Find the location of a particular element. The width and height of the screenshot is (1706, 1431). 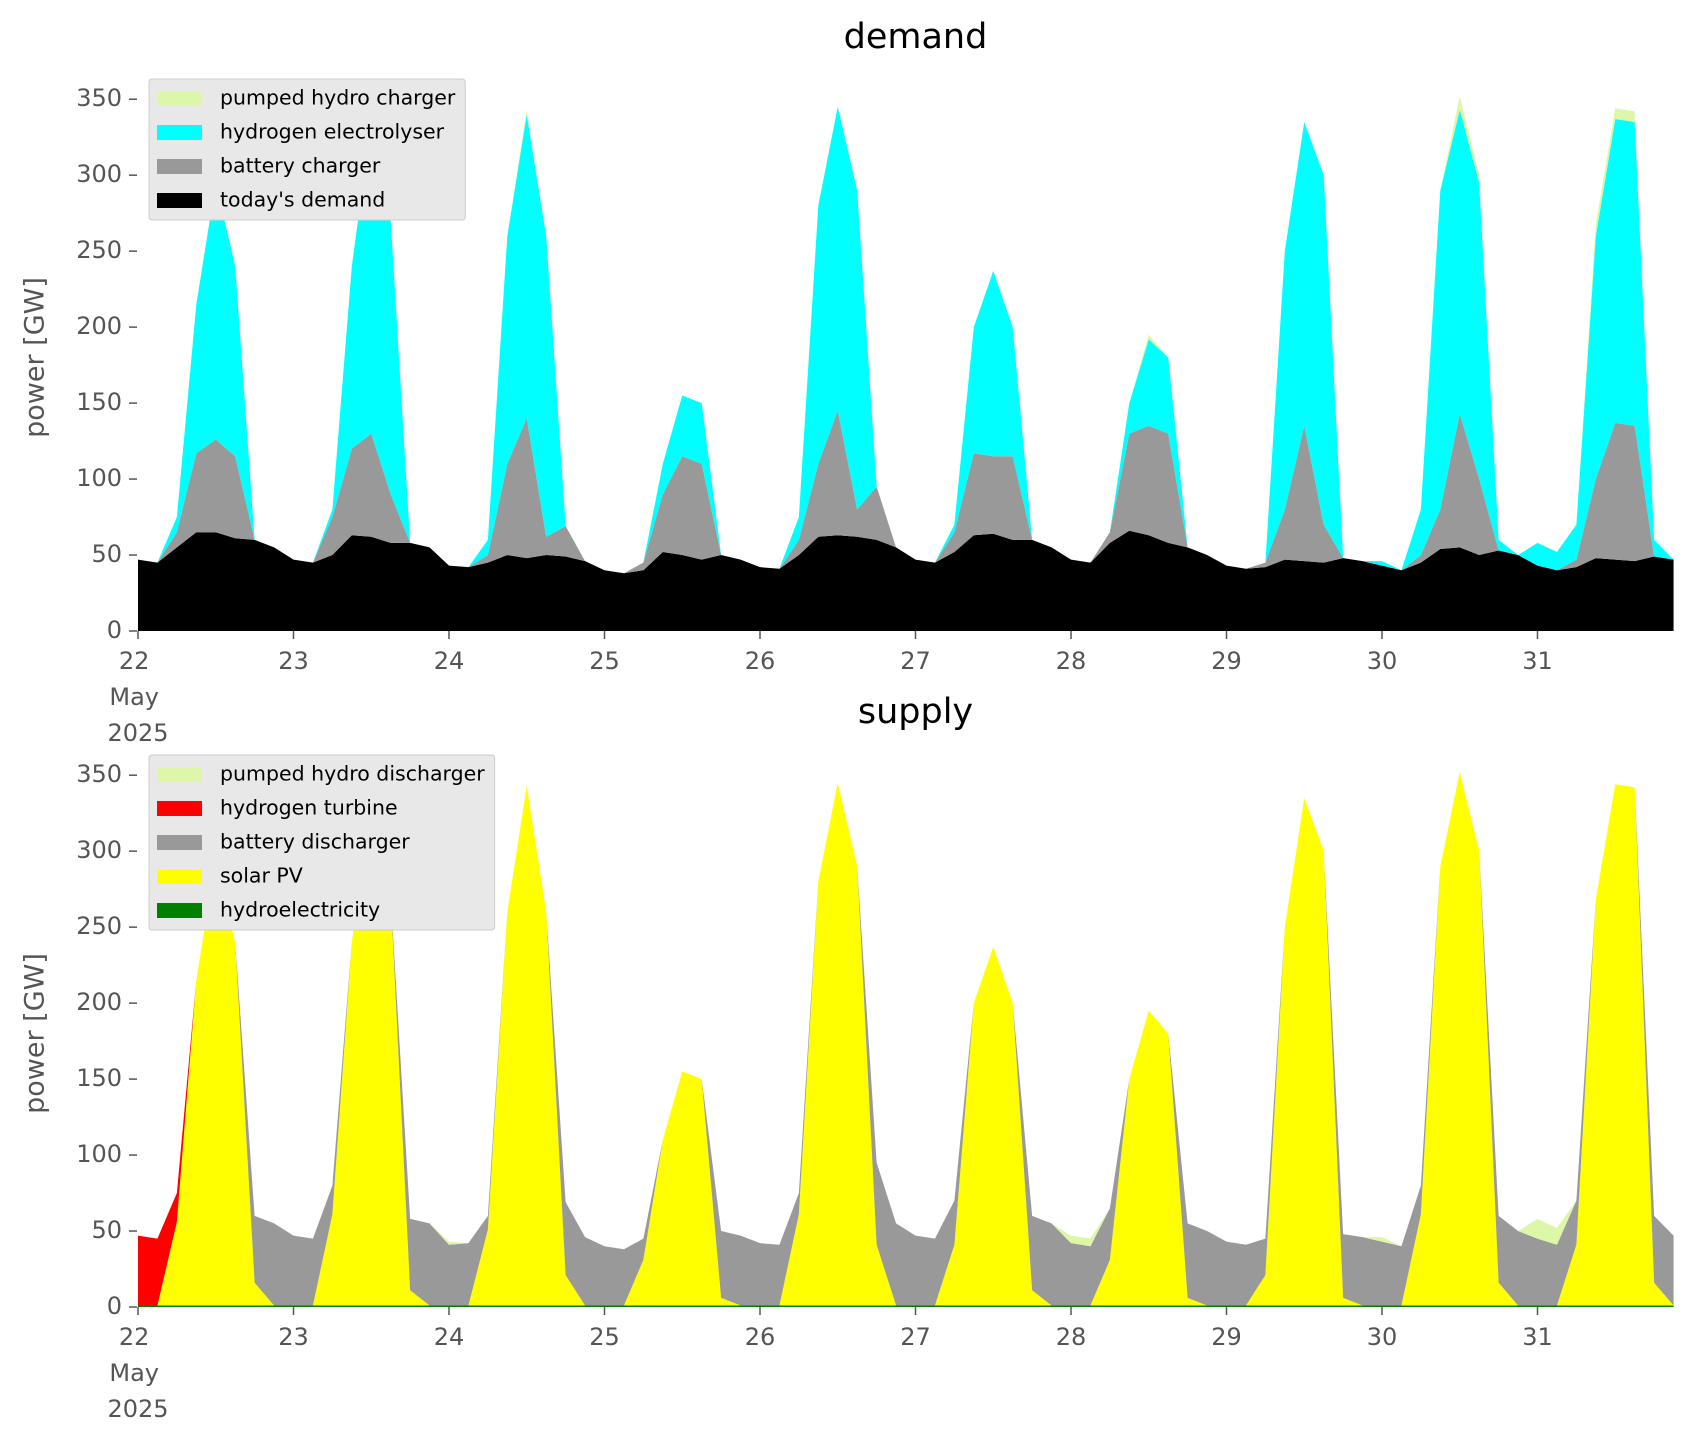

legend-label: hydroelectricity is located at coordinates (300, 910).